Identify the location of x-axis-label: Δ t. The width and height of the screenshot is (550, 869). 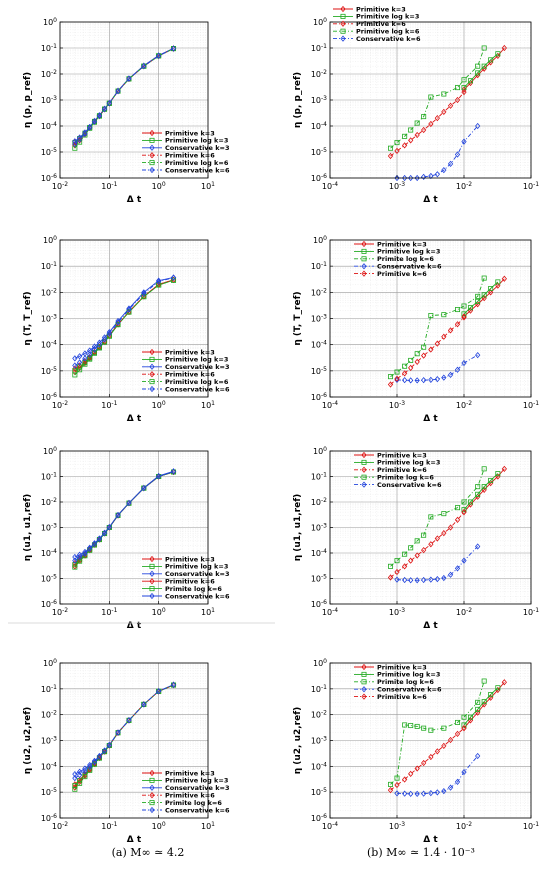
(134, 626).